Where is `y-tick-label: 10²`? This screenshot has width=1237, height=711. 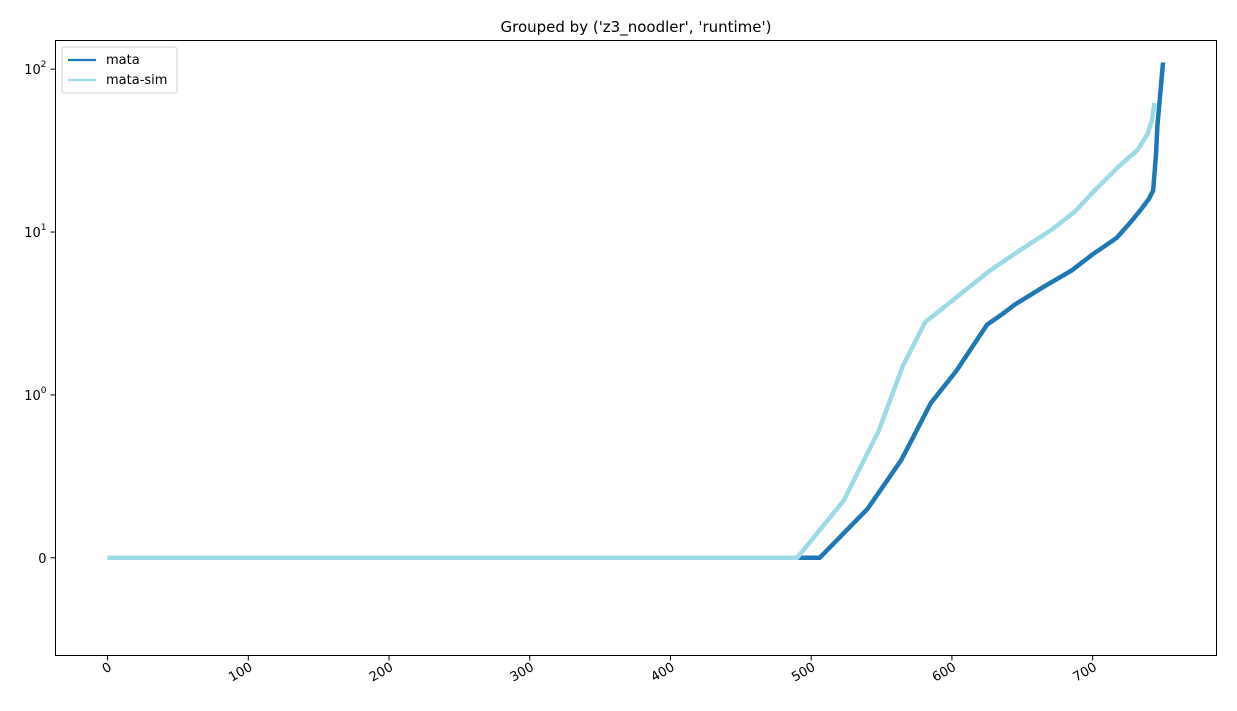
y-tick-label: 10² is located at coordinates (35, 69).